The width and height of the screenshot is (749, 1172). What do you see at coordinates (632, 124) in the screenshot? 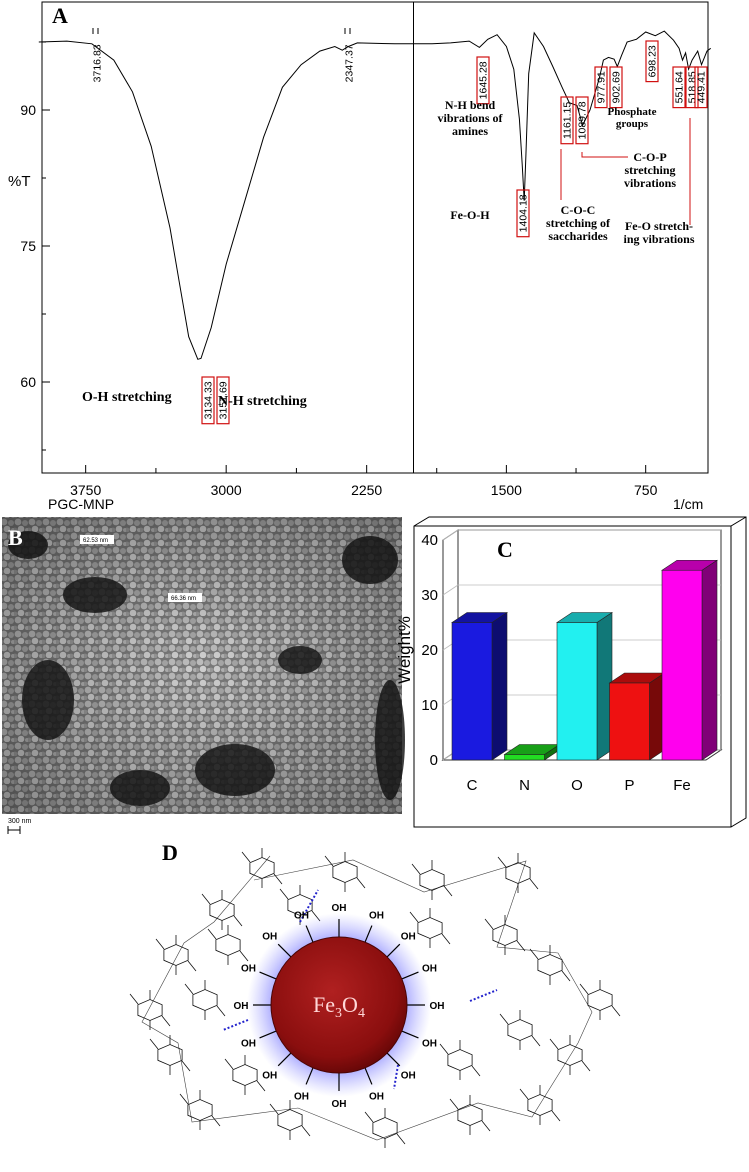
I see `annotation-phosphate-line2: groups` at bounding box center [632, 124].